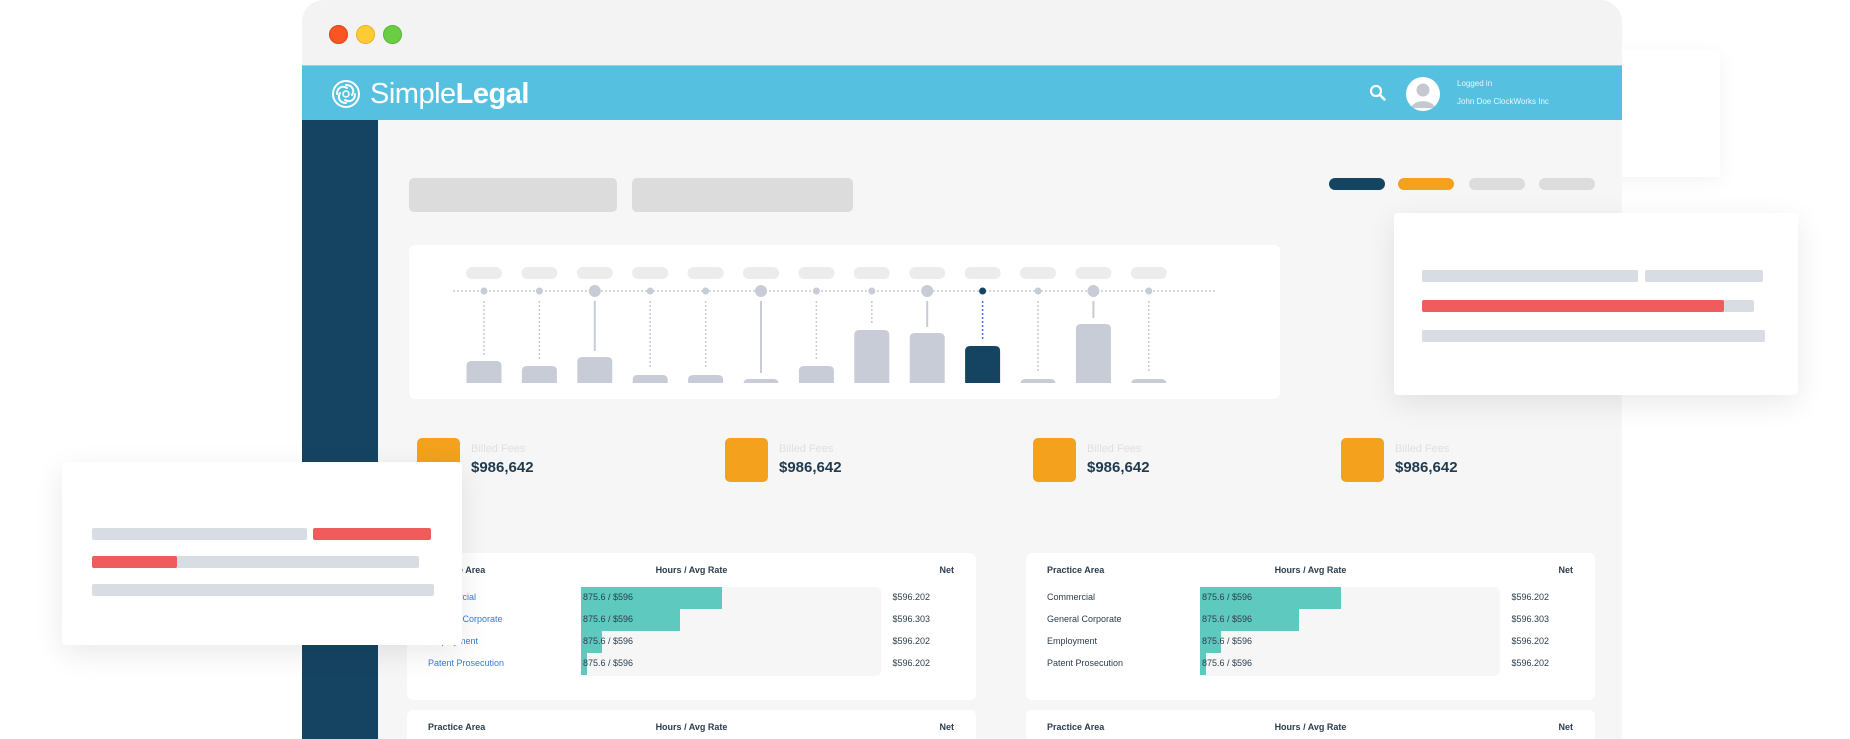 This screenshot has width=1850, height=739. What do you see at coordinates (1596, 304) in the screenshot?
I see `floating-card-right` at bounding box center [1596, 304].